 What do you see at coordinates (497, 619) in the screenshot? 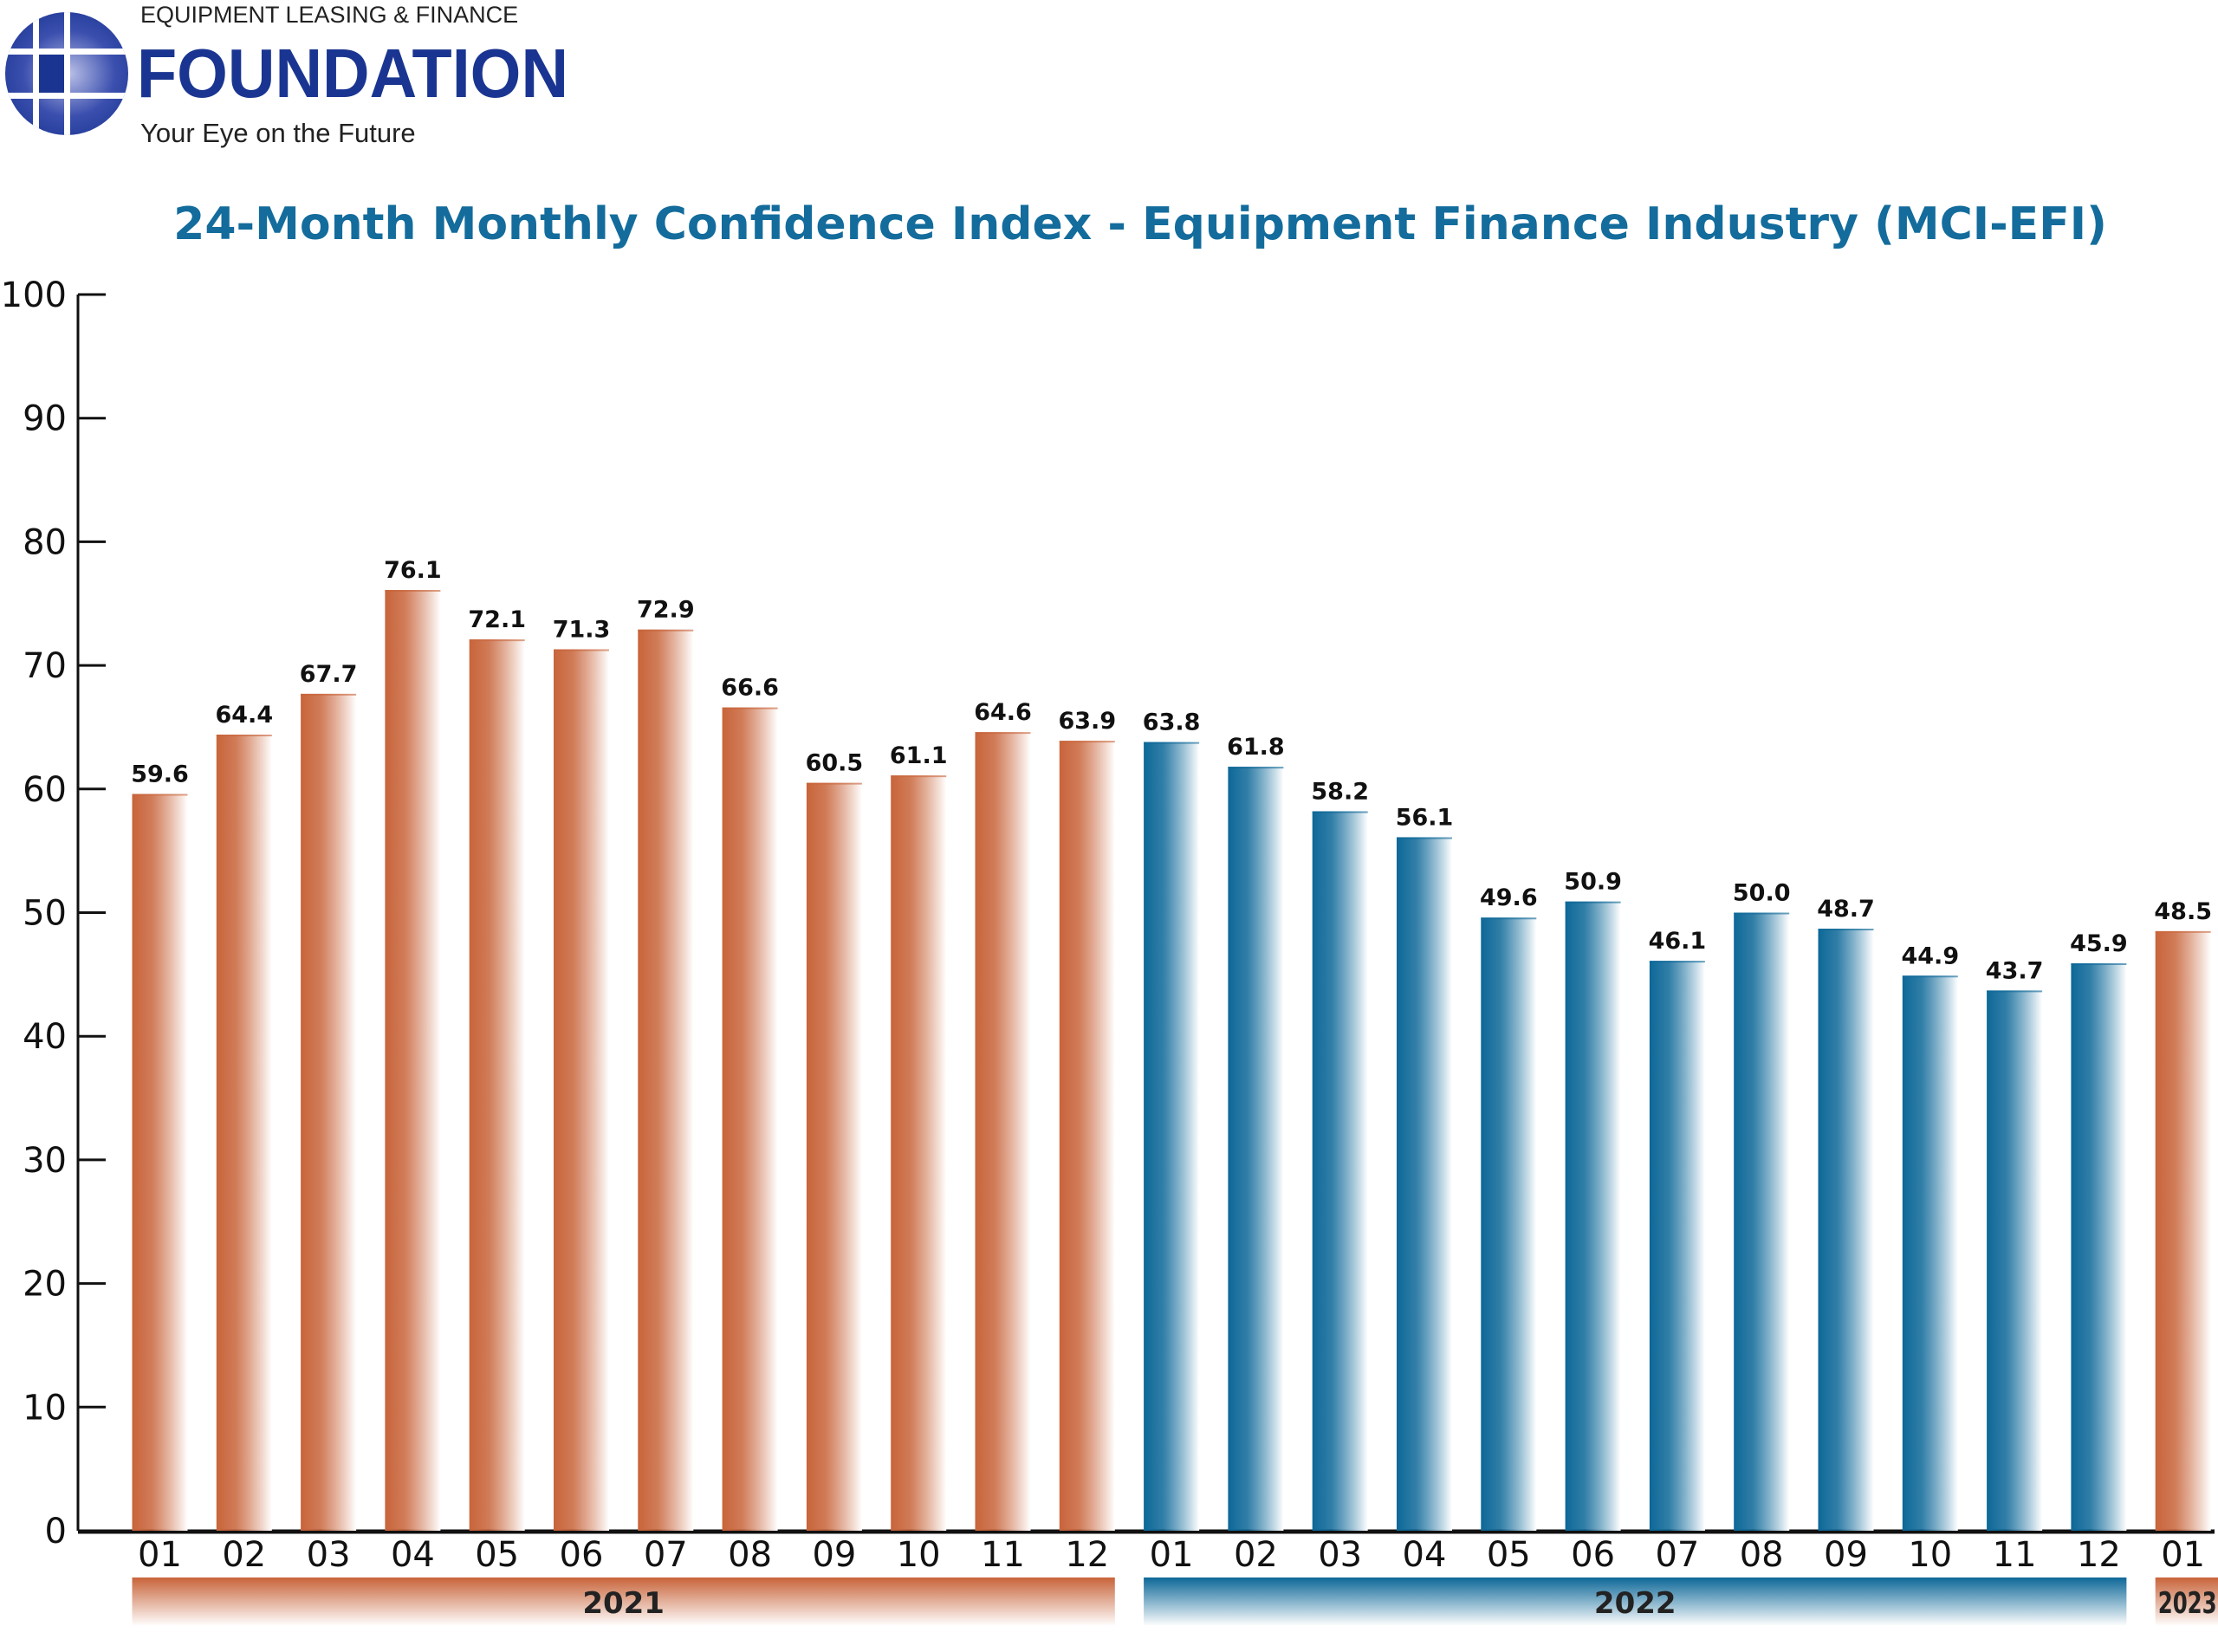
I see `data-label: 72.1` at bounding box center [497, 619].